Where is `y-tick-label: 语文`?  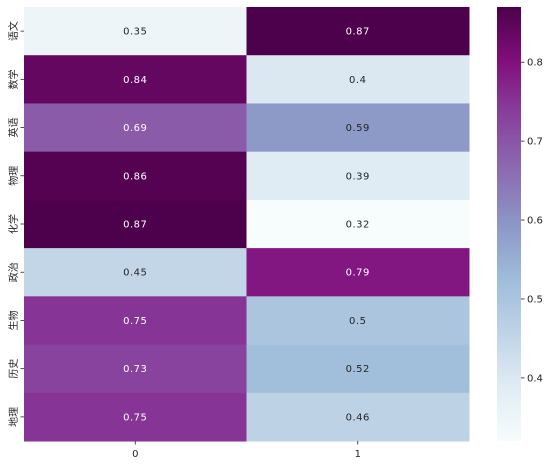
y-tick-label: 语文 is located at coordinates (13, 31).